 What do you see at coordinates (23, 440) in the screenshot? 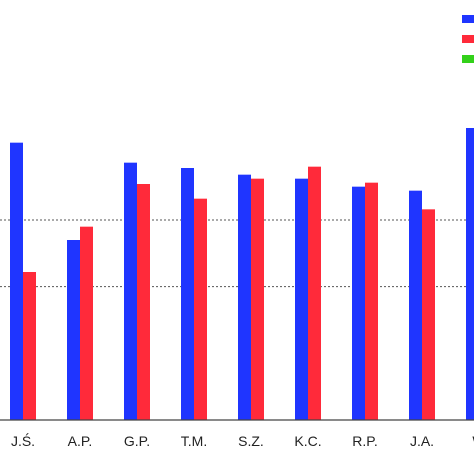
I see `x-tick-label: J.Ś.` at bounding box center [23, 440].